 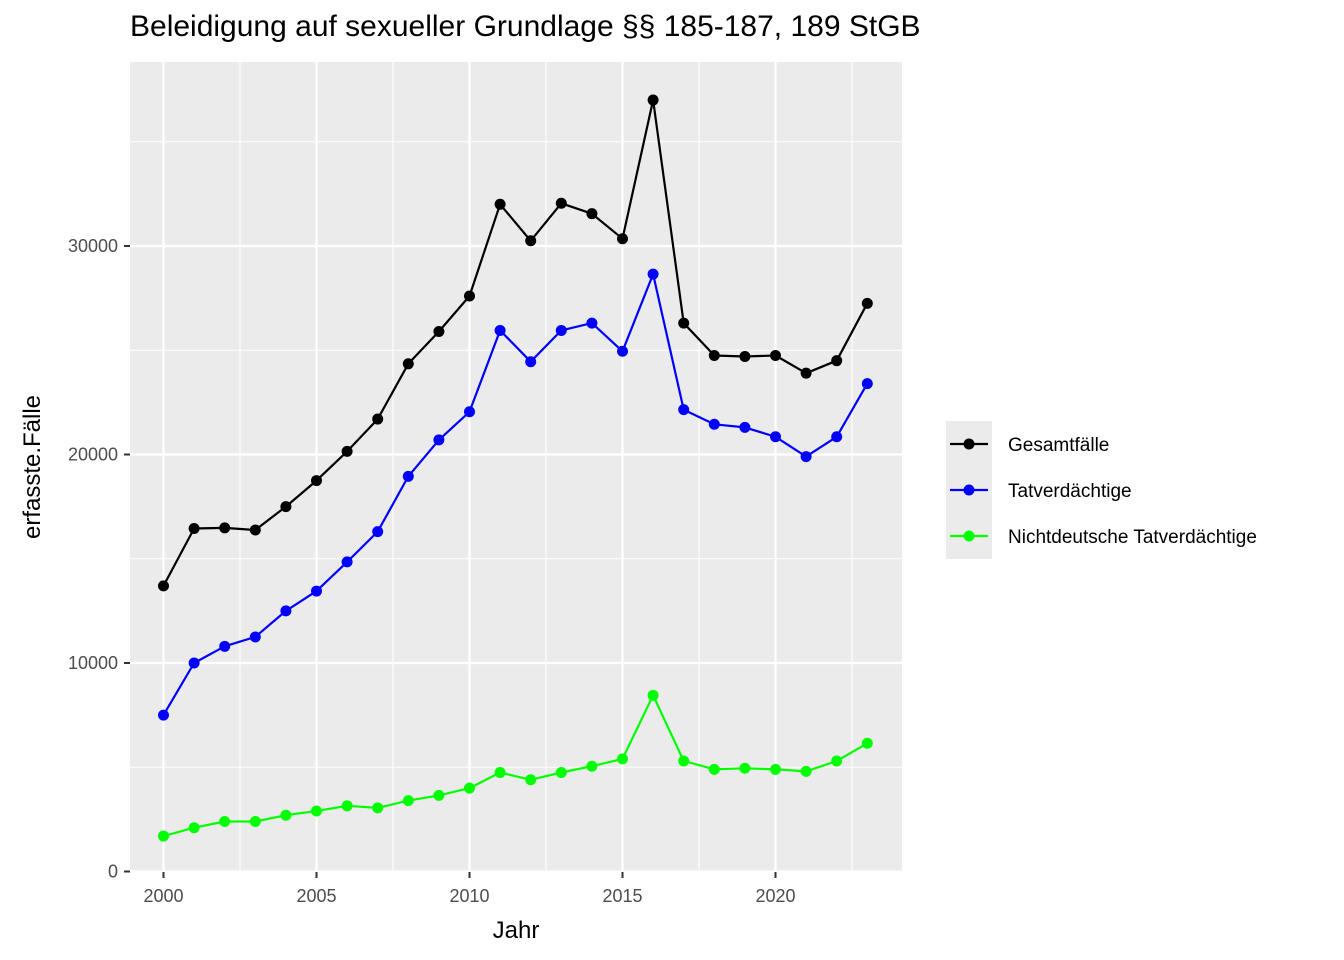 I want to click on x-tick-label: 2015, so click(x=622, y=896).